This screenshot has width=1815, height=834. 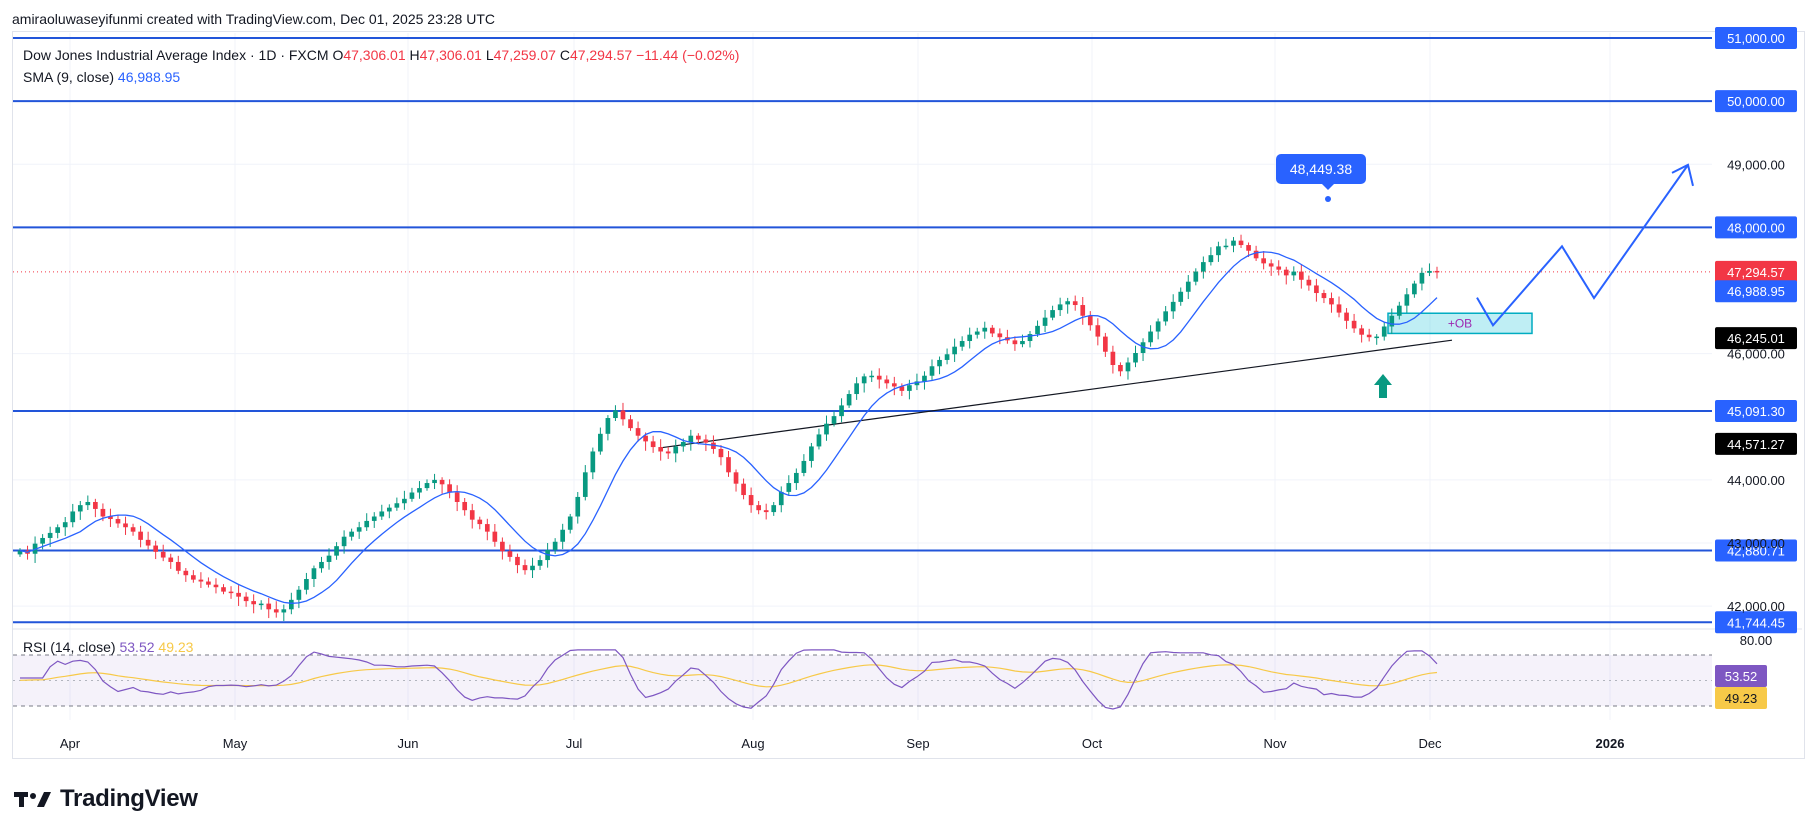 I want to click on time-tick-label: Oct, so click(x=1092, y=743).